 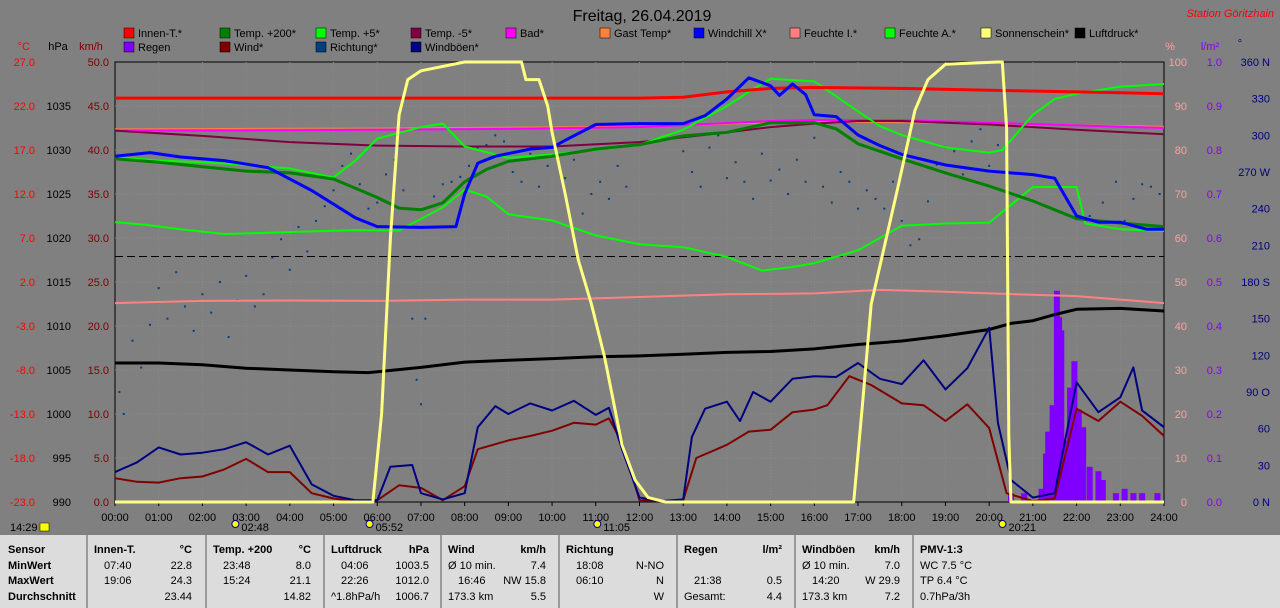 What do you see at coordinates (1214, 503) in the screenshot?
I see `rain-tick-label: 0.0` at bounding box center [1214, 503].